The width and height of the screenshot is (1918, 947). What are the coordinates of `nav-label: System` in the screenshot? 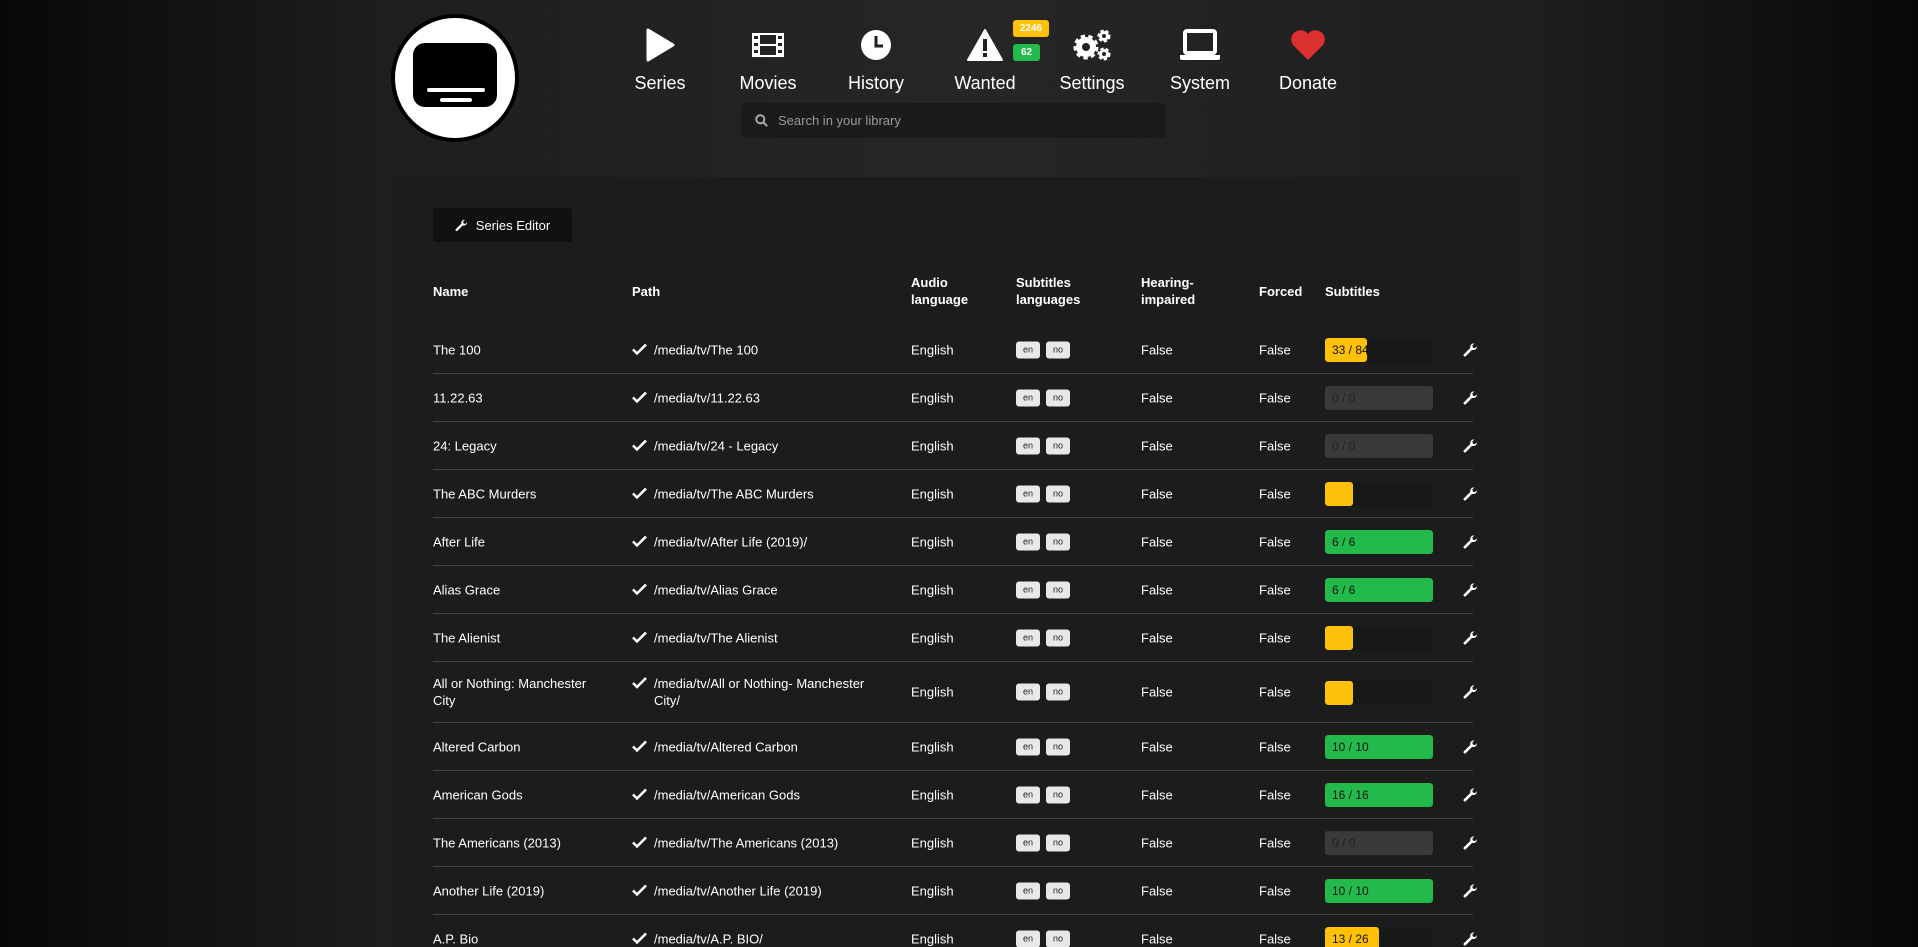 It's located at (1199, 83).